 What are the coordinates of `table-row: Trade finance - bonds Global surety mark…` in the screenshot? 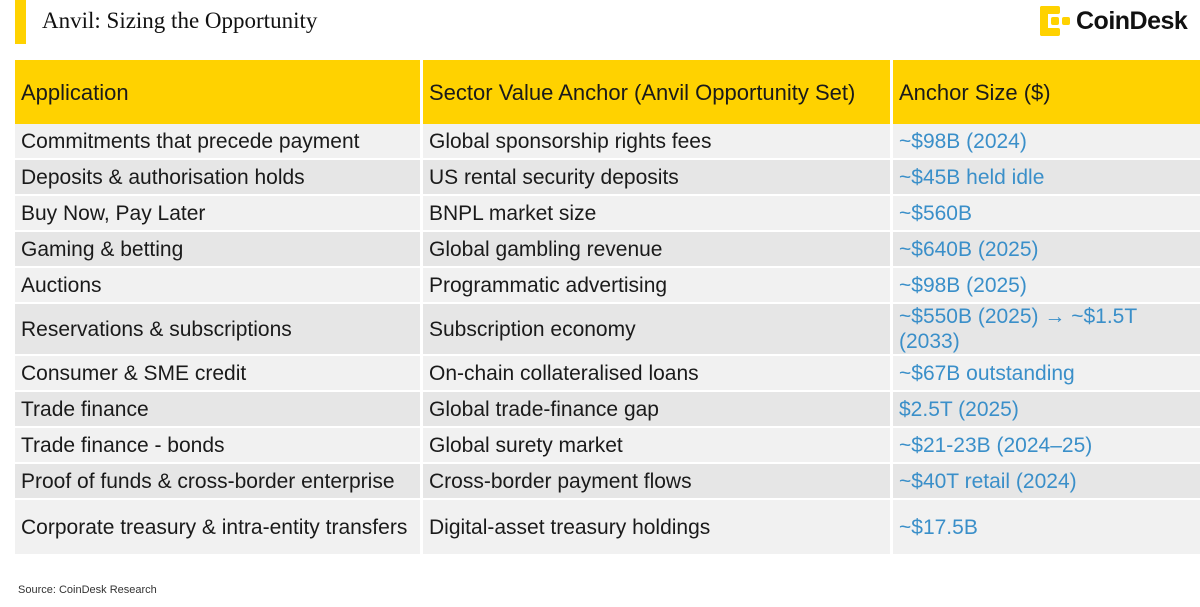 It's located at (607, 446).